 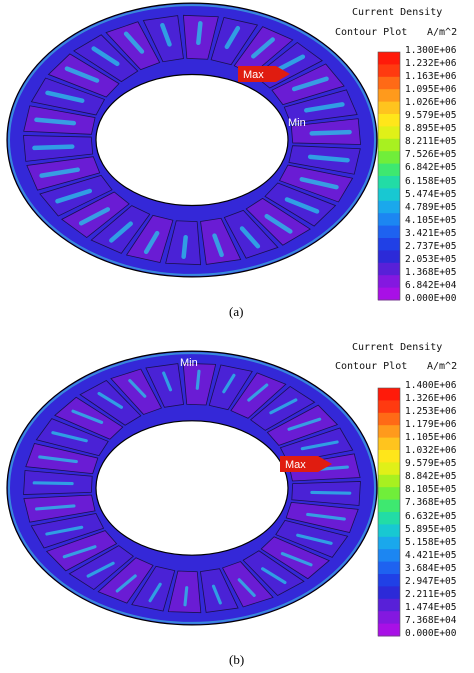 What do you see at coordinates (295, 465) in the screenshot?
I see `max-label-b: Max` at bounding box center [295, 465].